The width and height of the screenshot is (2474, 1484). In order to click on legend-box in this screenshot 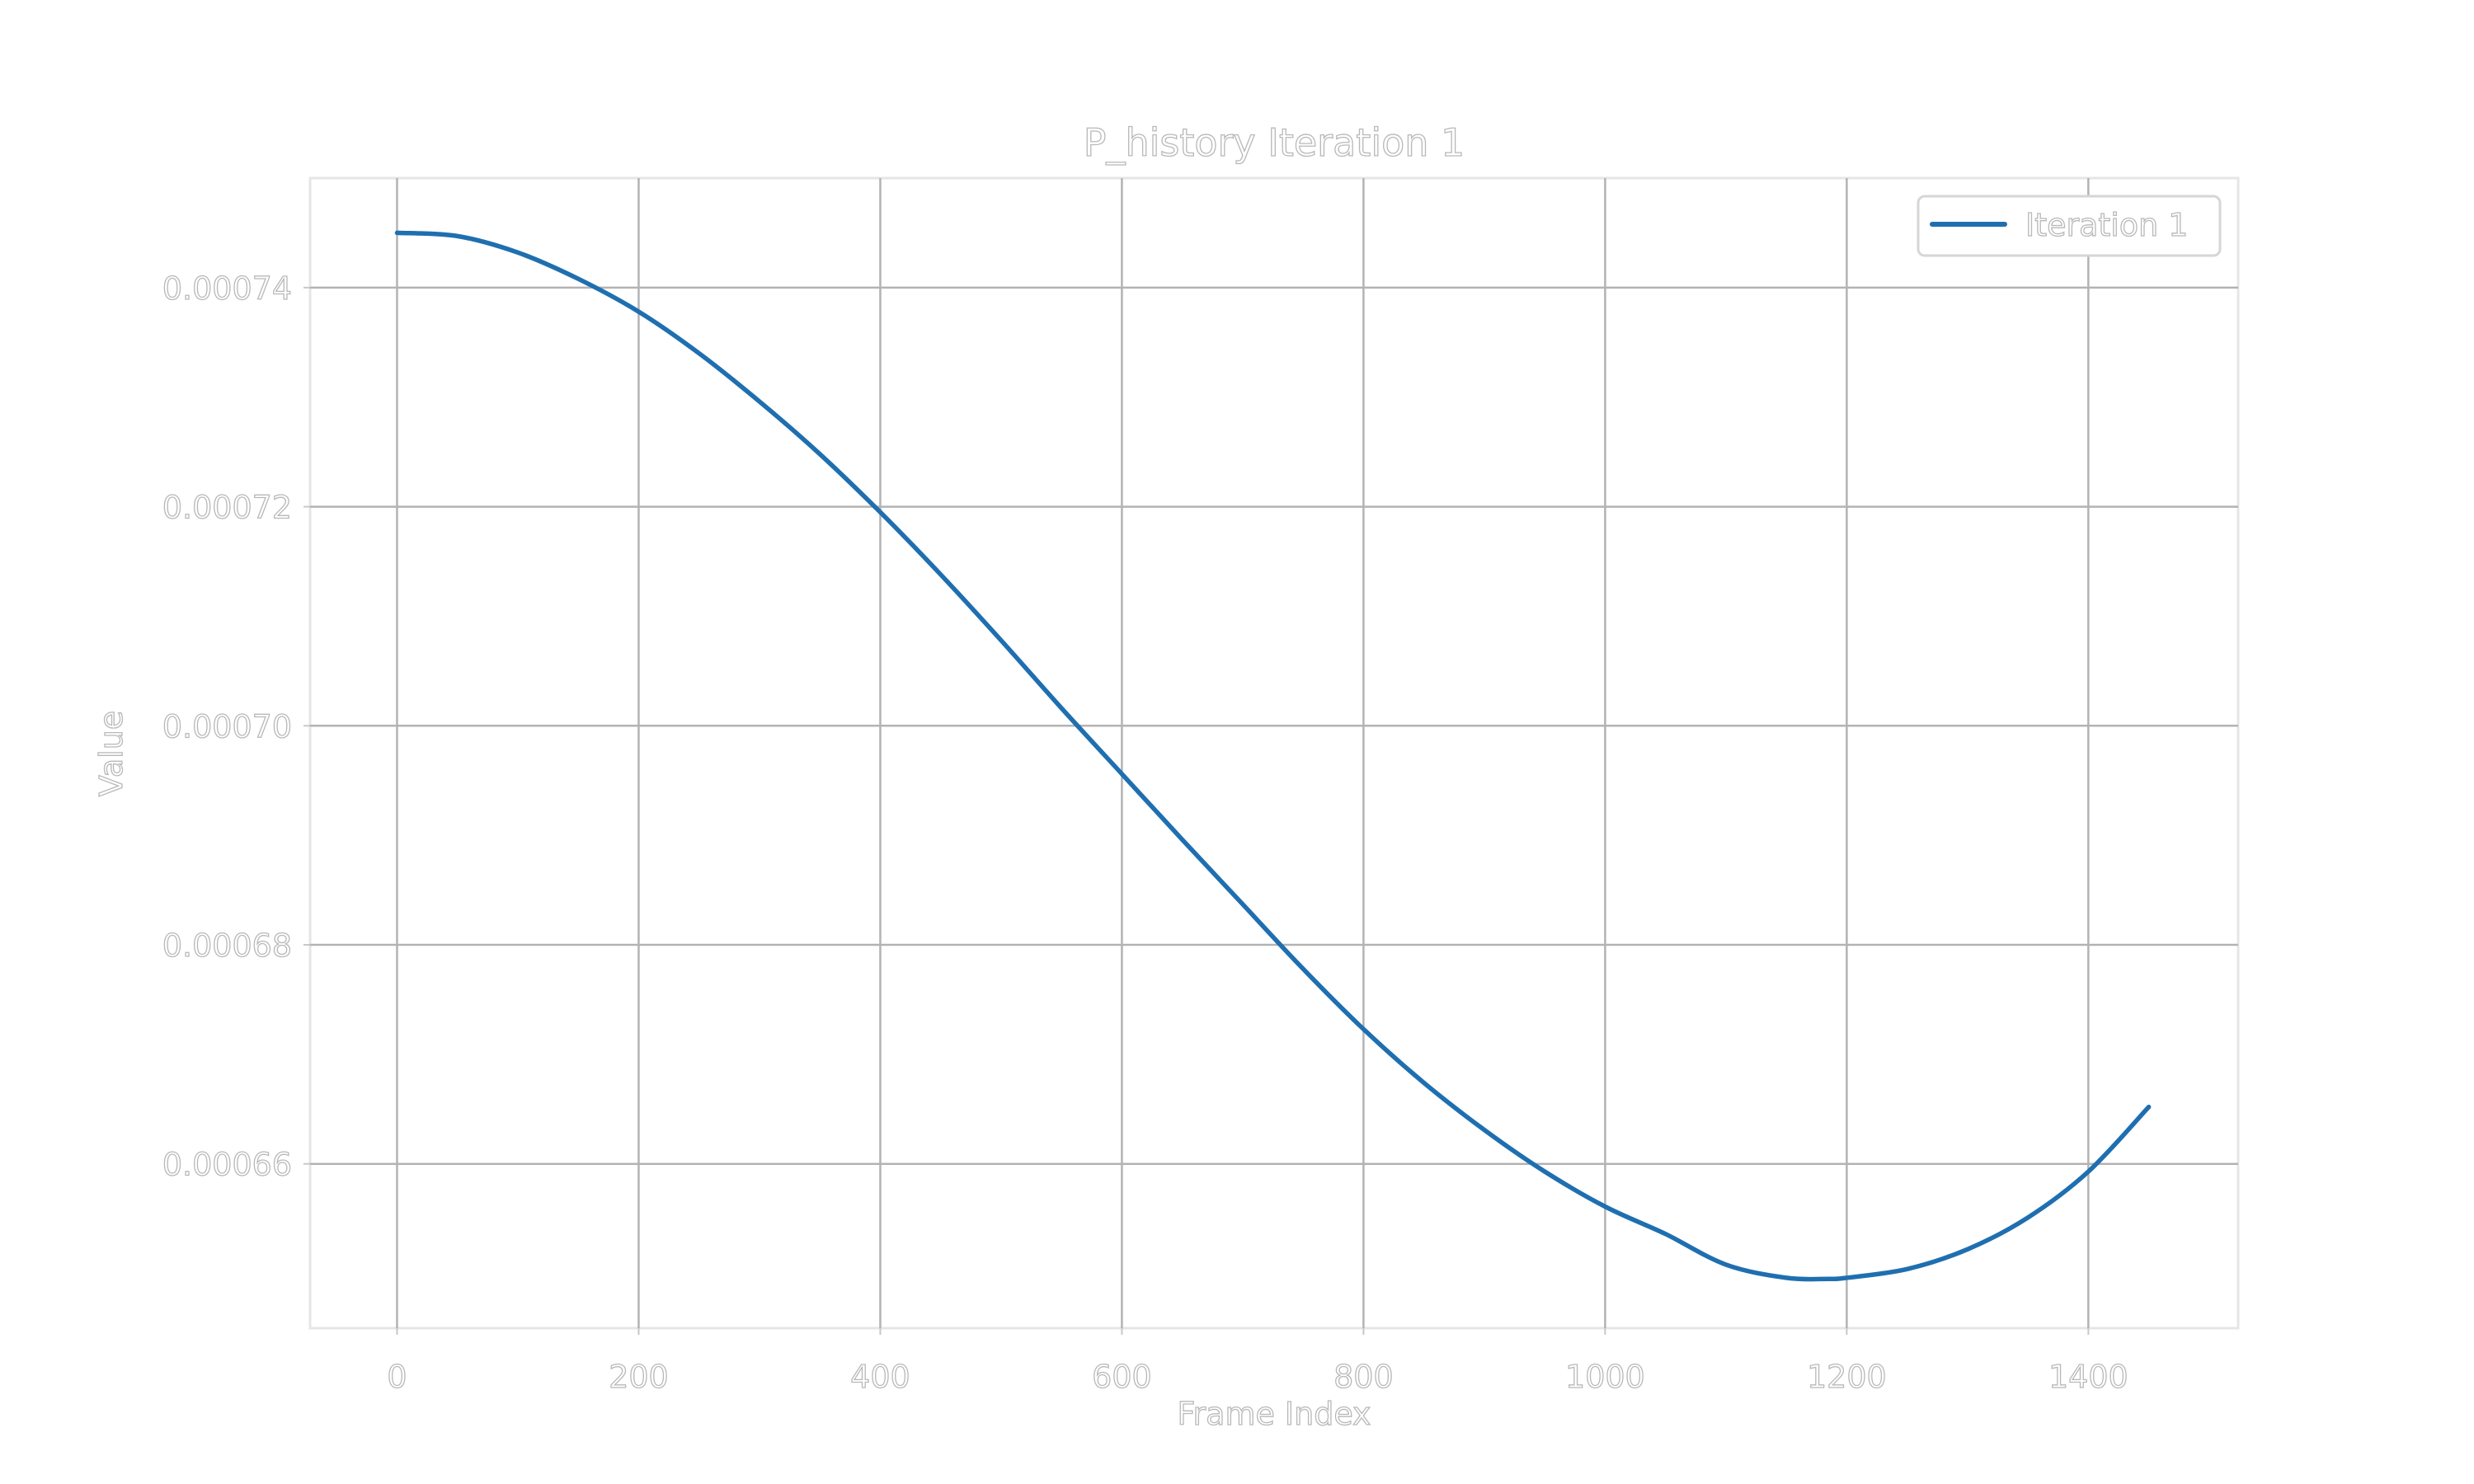, I will do `click(2069, 226)`.